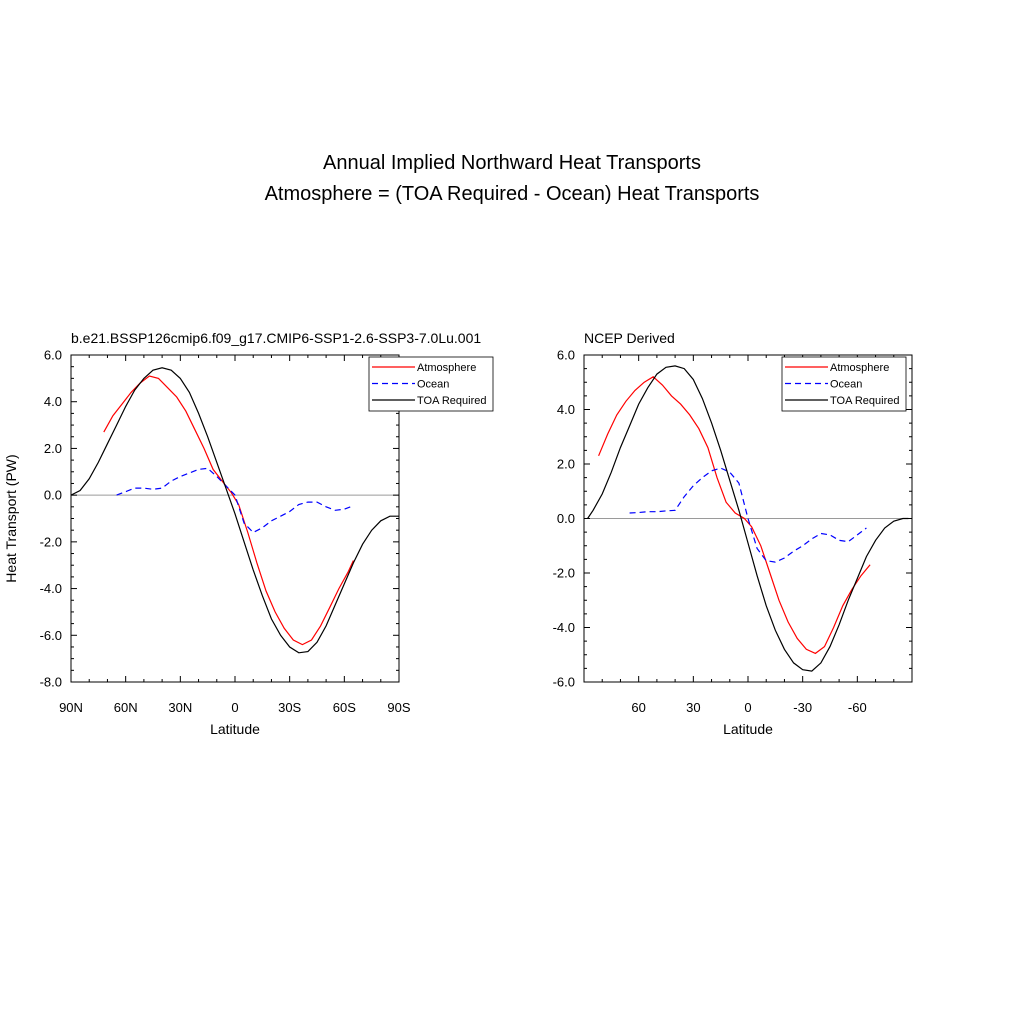 This screenshot has width=1024, height=1024. I want to click on y-tick-label: -8.0, so click(51, 682).